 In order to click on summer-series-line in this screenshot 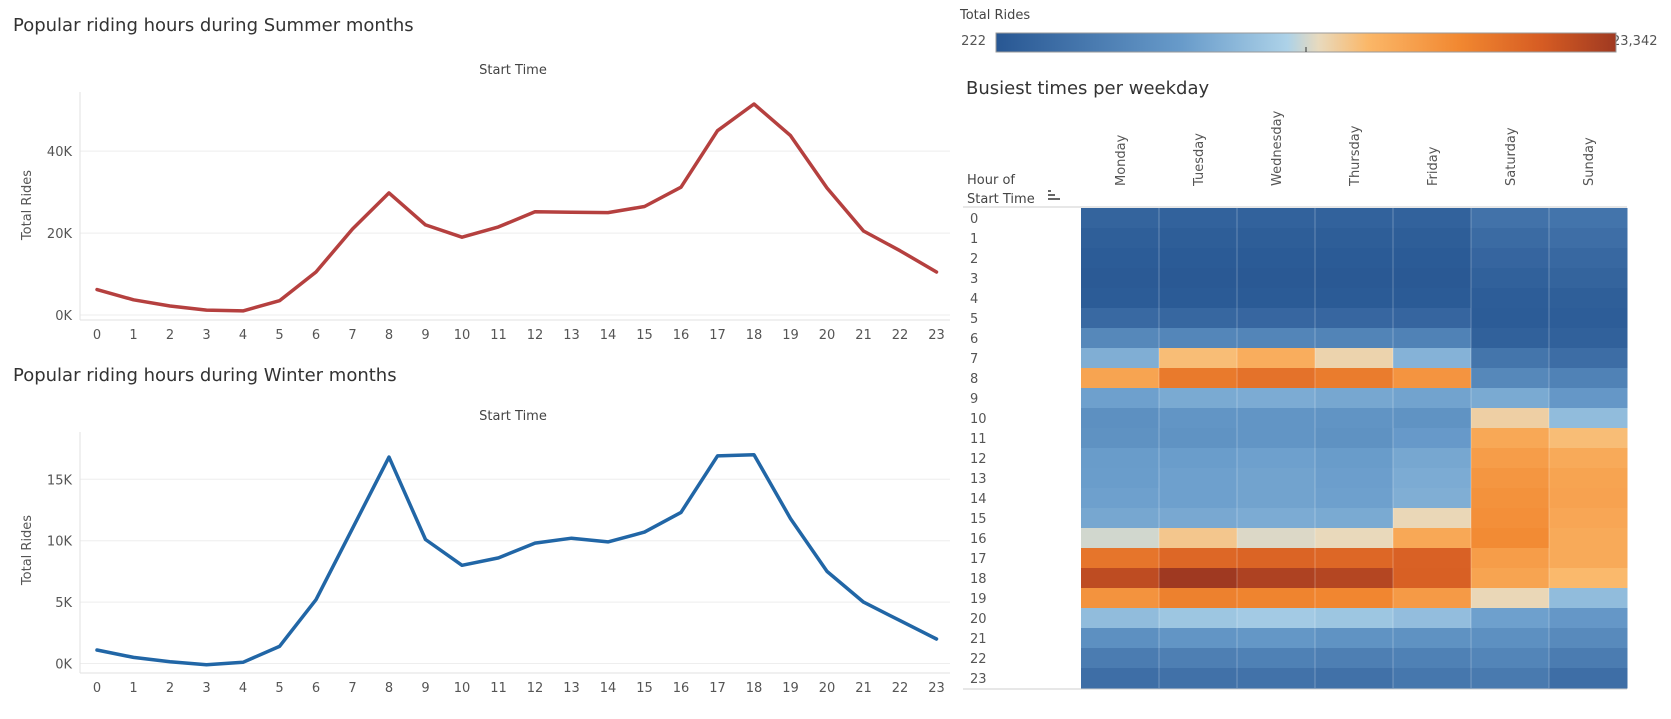, I will do `click(517, 207)`.